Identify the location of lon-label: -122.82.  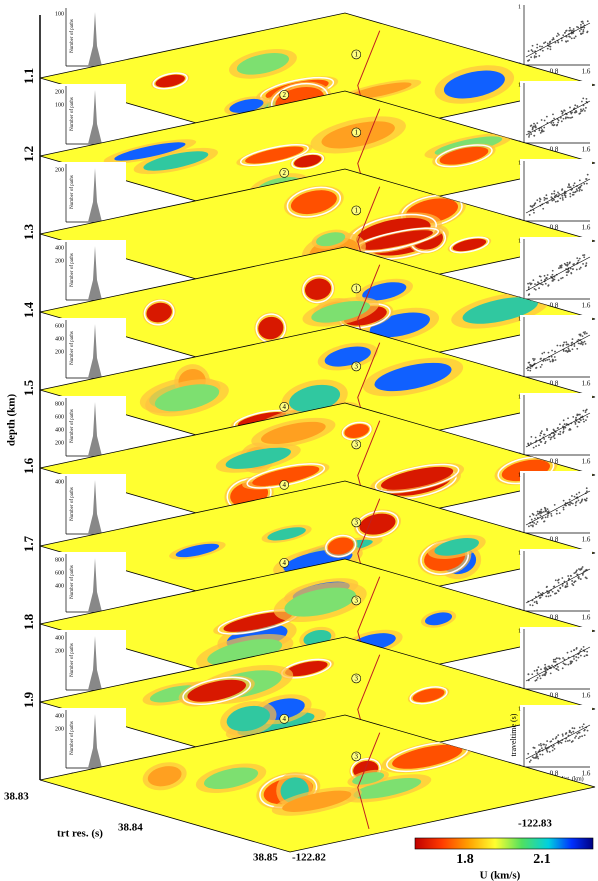
(309, 858).